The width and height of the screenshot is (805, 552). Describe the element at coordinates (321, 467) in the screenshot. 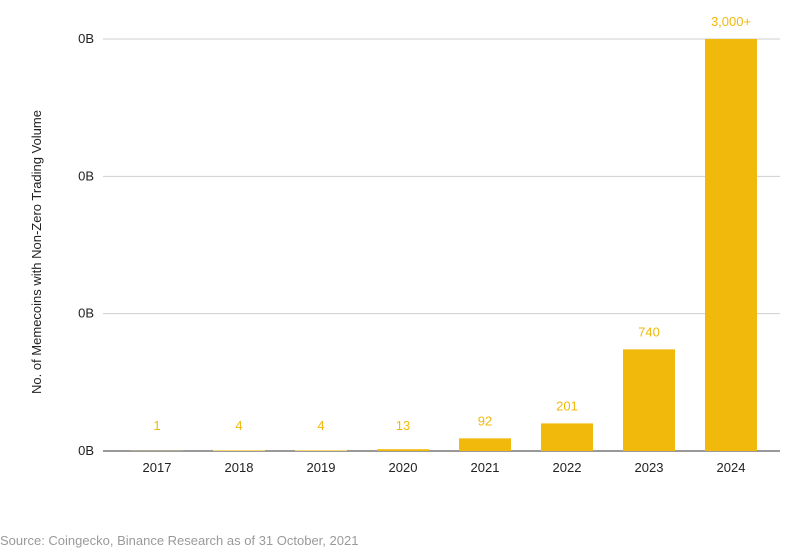

I see `x-tick-label-2019: 2019` at that location.